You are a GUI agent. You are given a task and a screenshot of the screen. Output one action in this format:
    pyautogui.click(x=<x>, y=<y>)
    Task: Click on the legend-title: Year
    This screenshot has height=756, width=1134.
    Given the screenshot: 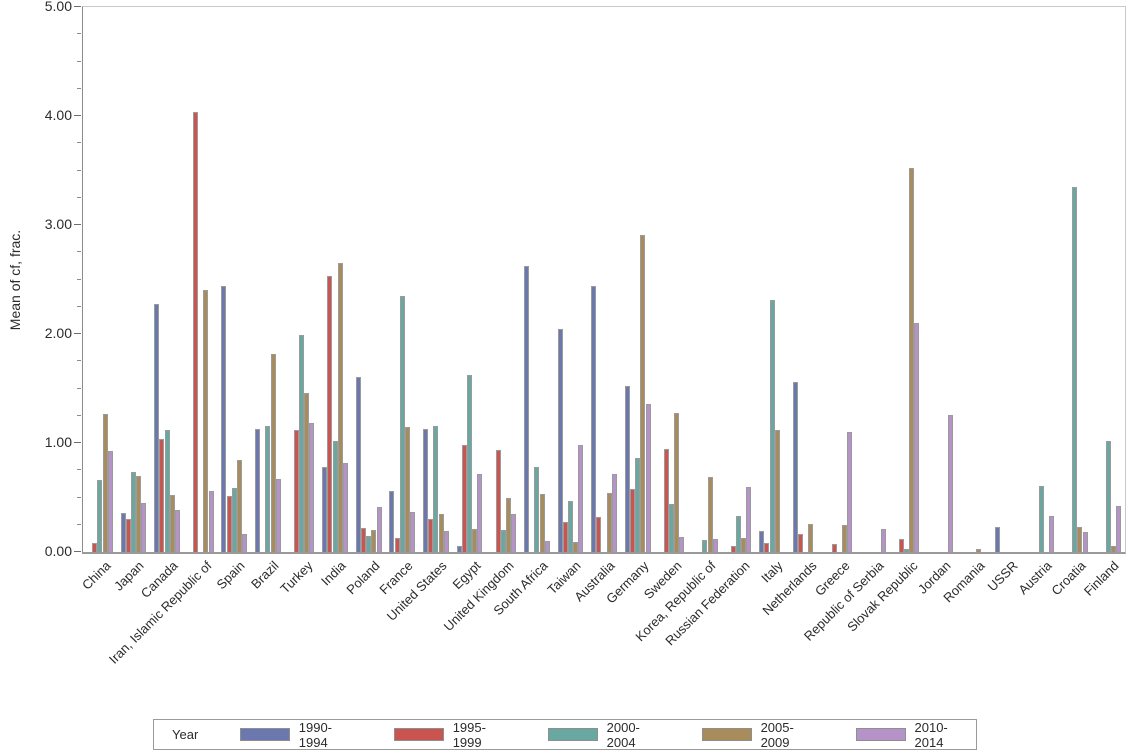 What is the action you would take?
    pyautogui.click(x=185, y=734)
    